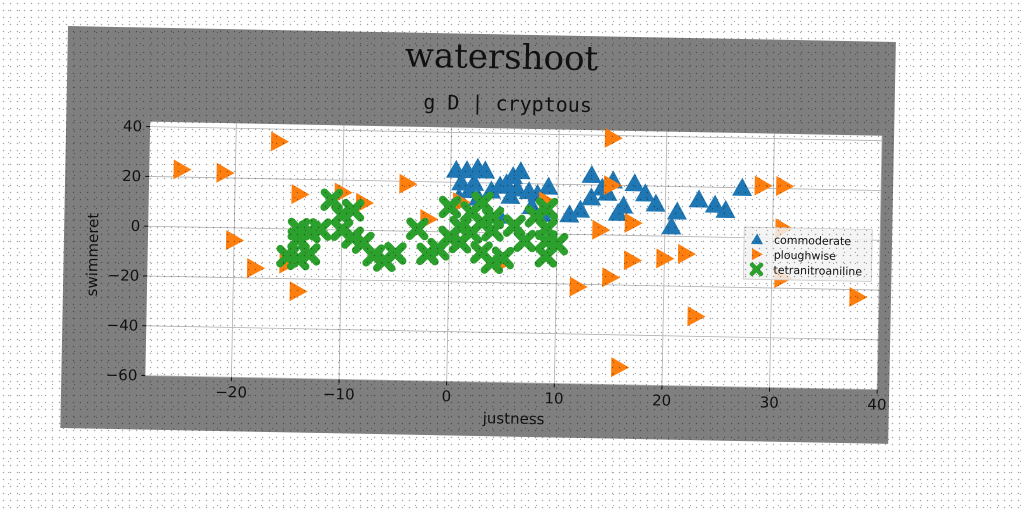 Image resolution: width=1024 pixels, height=512 pixels. What do you see at coordinates (231, 392) in the screenshot?
I see `x-tick-label: −20` at bounding box center [231, 392].